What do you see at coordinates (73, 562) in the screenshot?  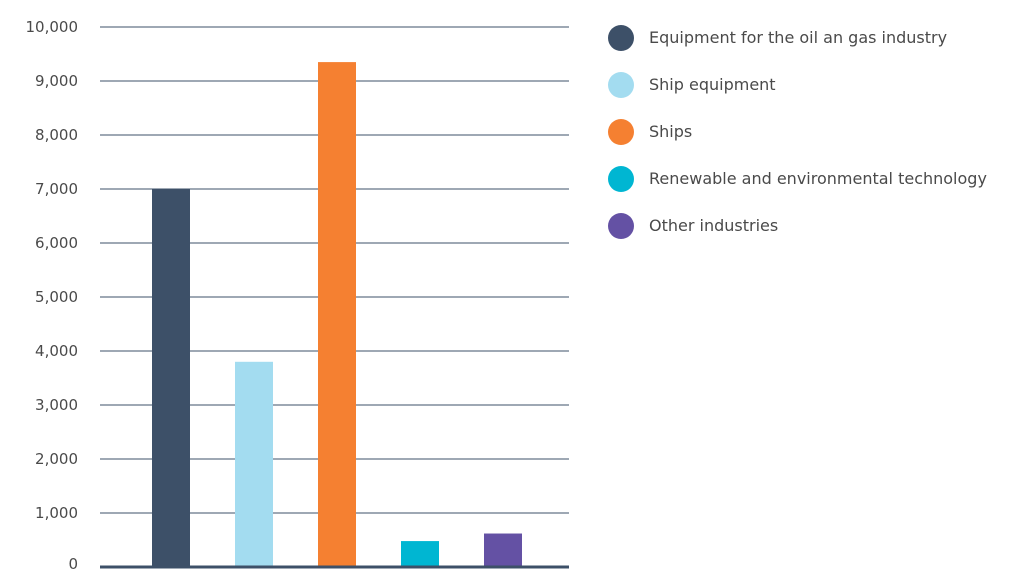 I see `y-tick-label: 0` at bounding box center [73, 562].